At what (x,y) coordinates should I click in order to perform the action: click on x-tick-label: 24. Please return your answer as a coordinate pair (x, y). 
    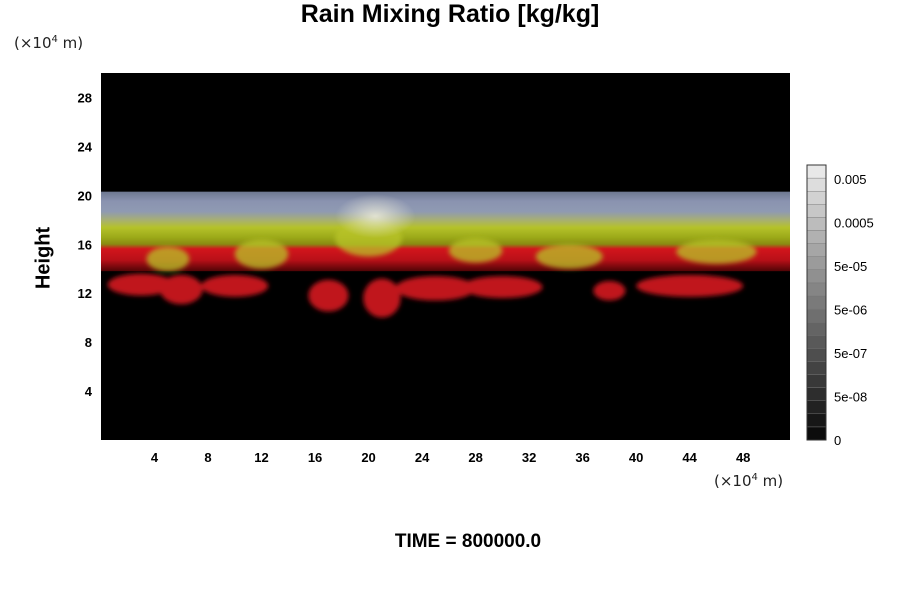
    Looking at the image, I should click on (422, 457).